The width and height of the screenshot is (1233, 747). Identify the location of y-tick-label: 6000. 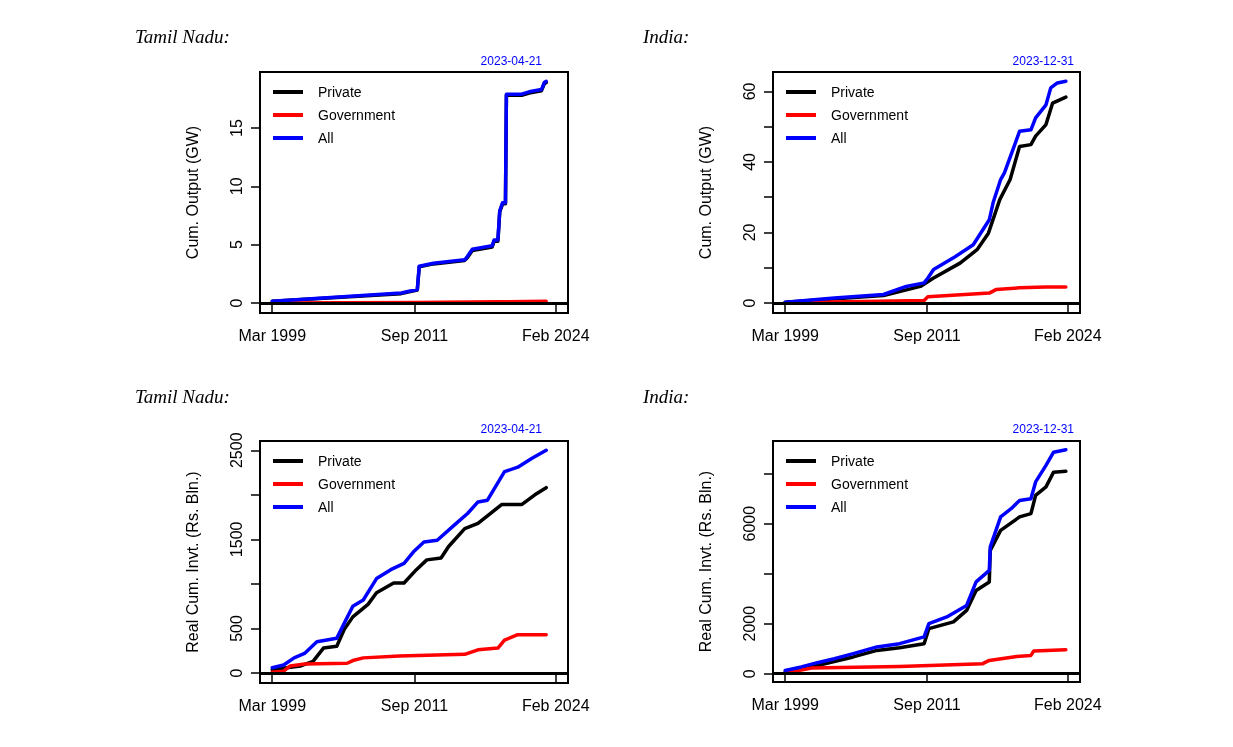
(749, 523).